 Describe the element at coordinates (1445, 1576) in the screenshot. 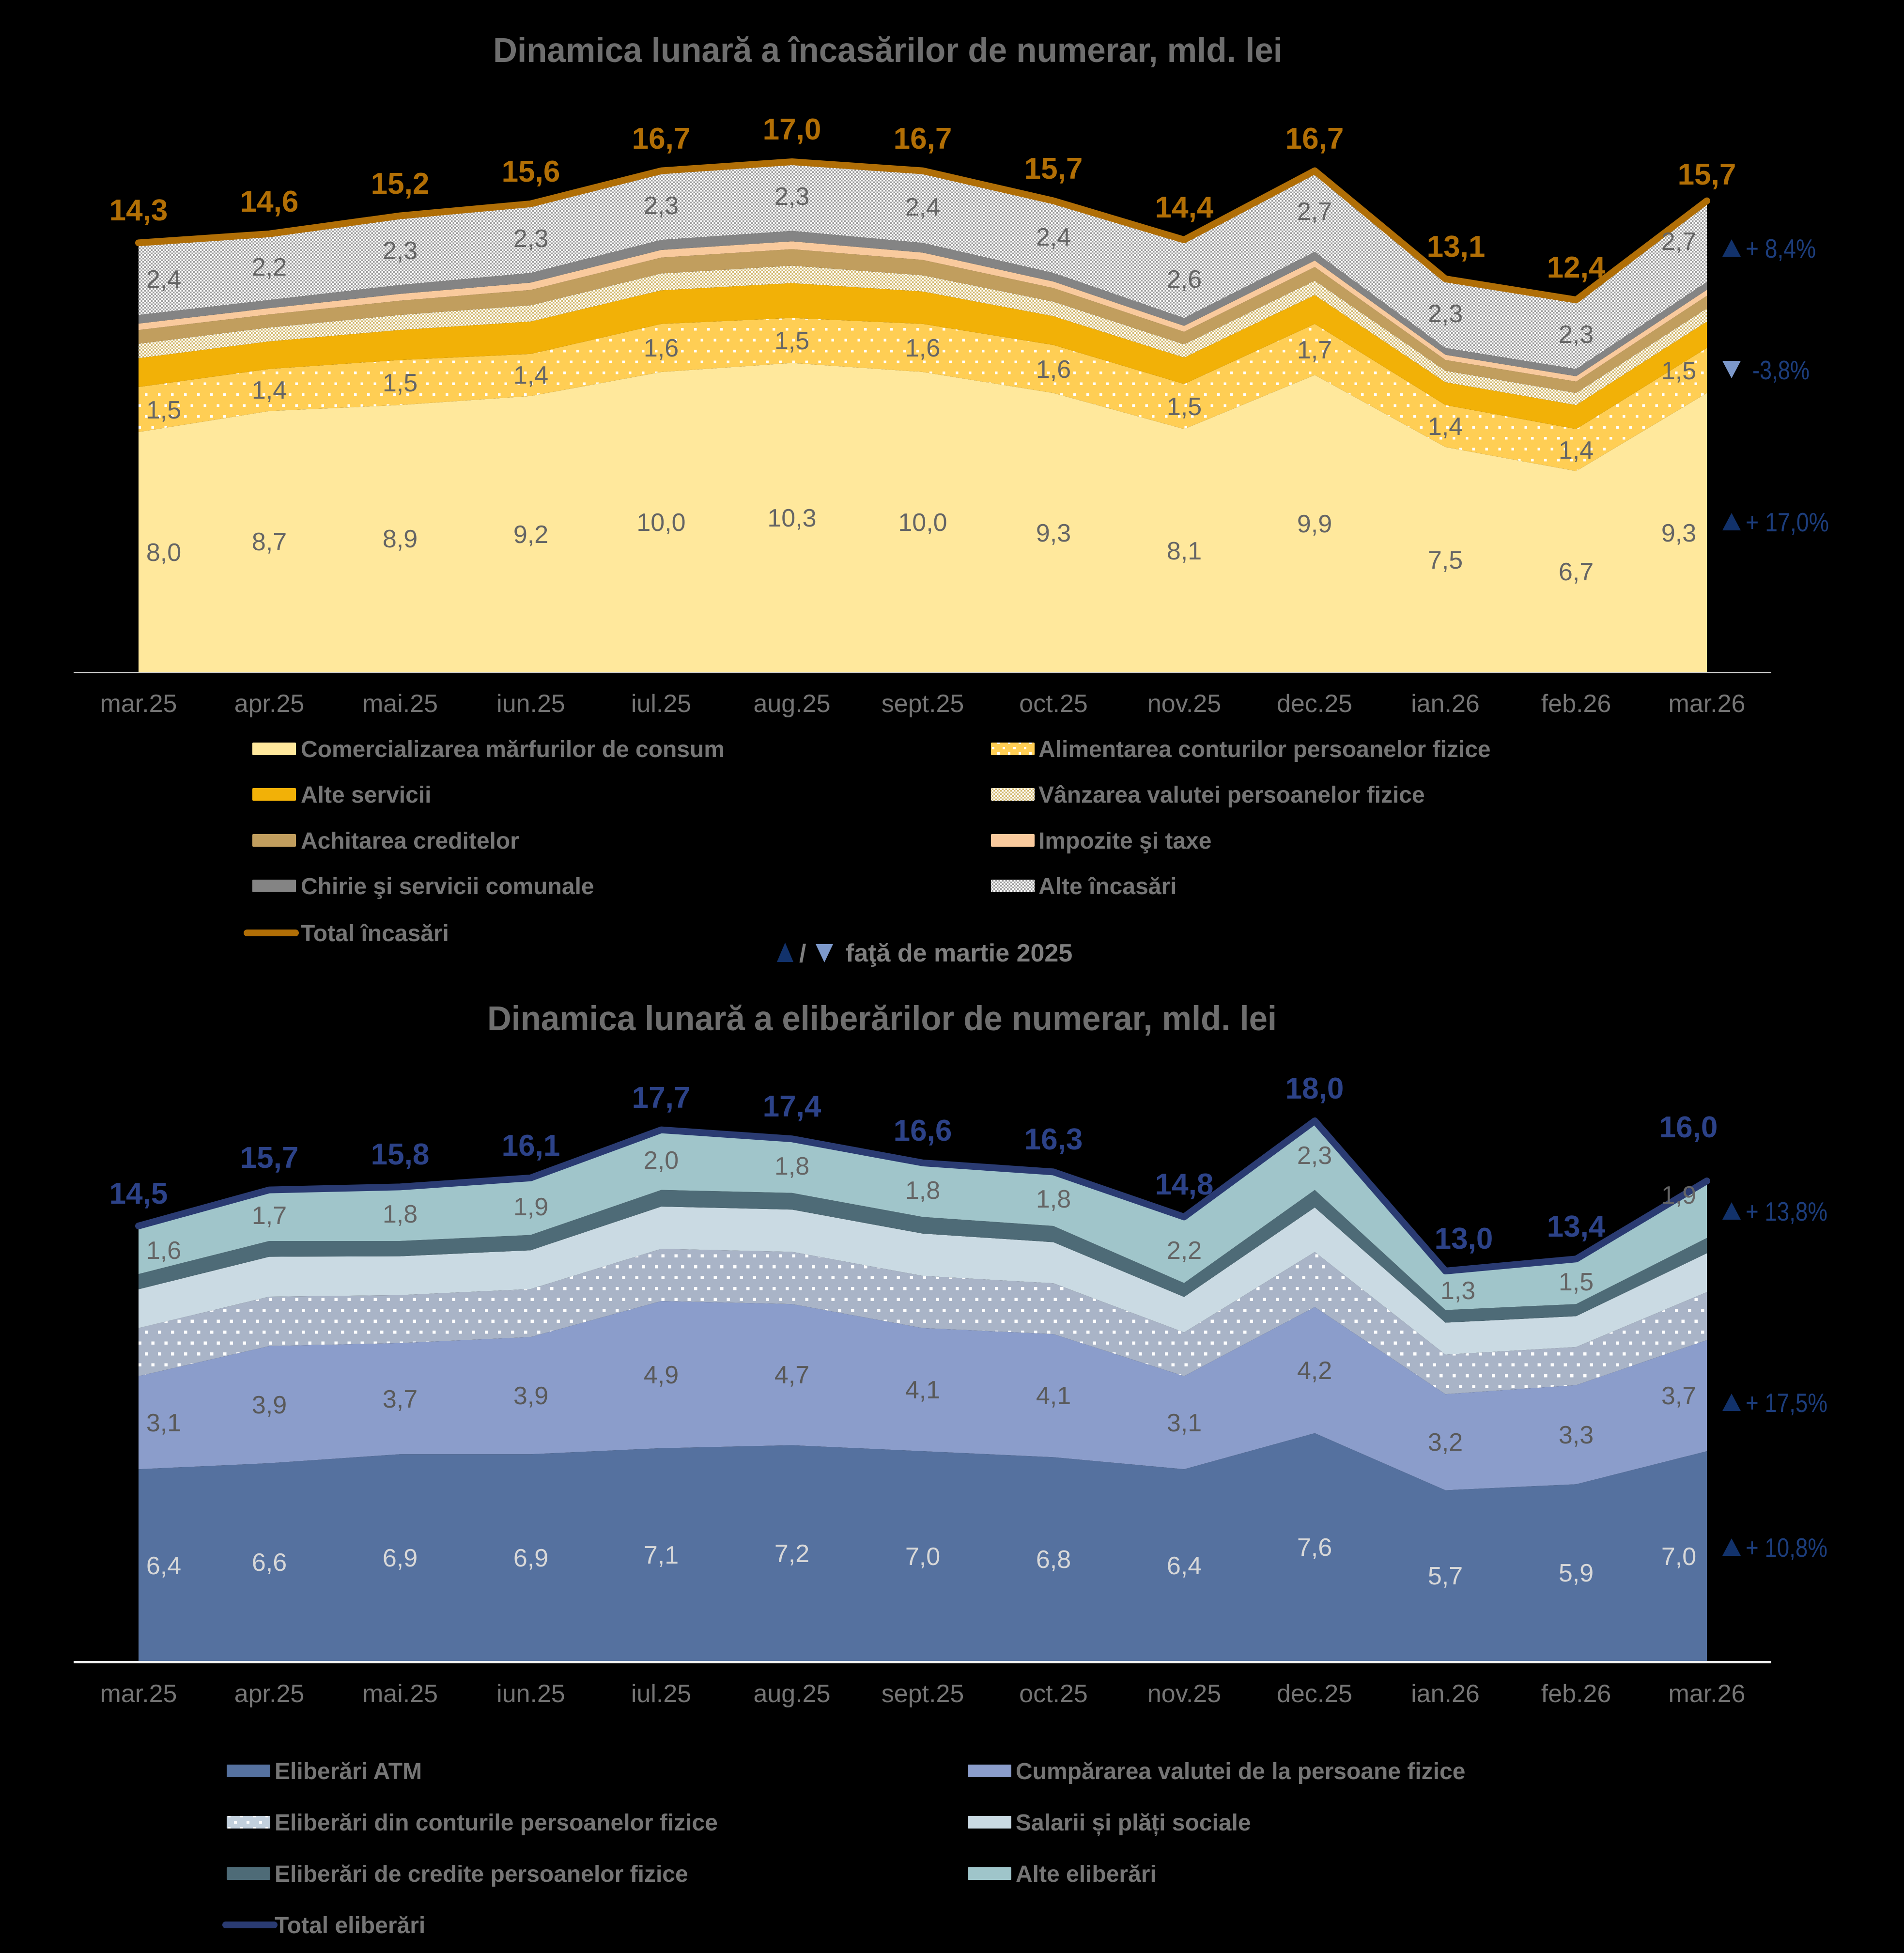

I see `svg-text: 5,7` at that location.